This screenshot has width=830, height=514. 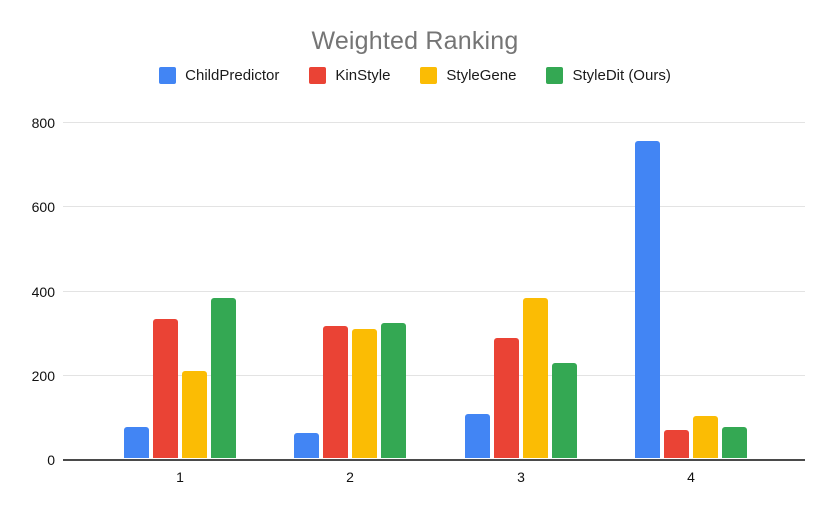 I want to click on y-axis-tick-label: 400, so click(x=43, y=291).